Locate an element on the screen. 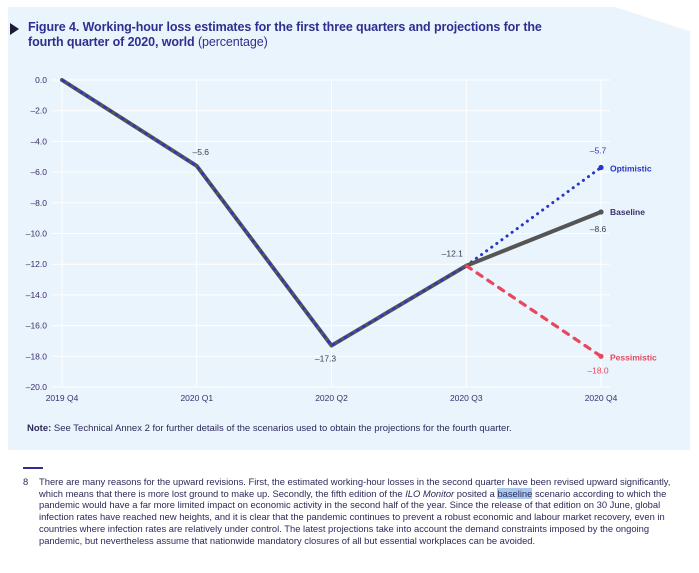 This screenshot has width=699, height=573. footnote-text-part: posited a is located at coordinates (476, 493).